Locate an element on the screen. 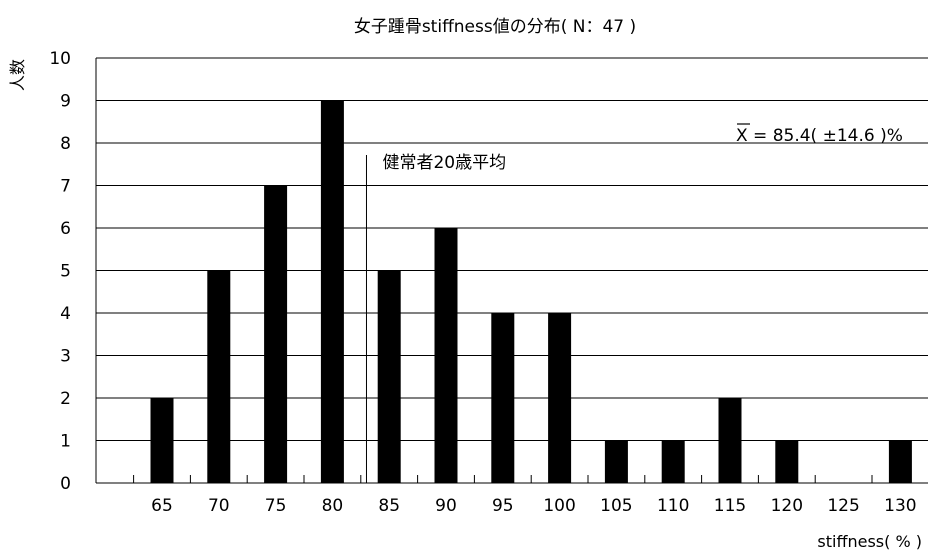  chart-title: 女子踵骨stiffness値の分布( N：47 ) is located at coordinates (495, 27).